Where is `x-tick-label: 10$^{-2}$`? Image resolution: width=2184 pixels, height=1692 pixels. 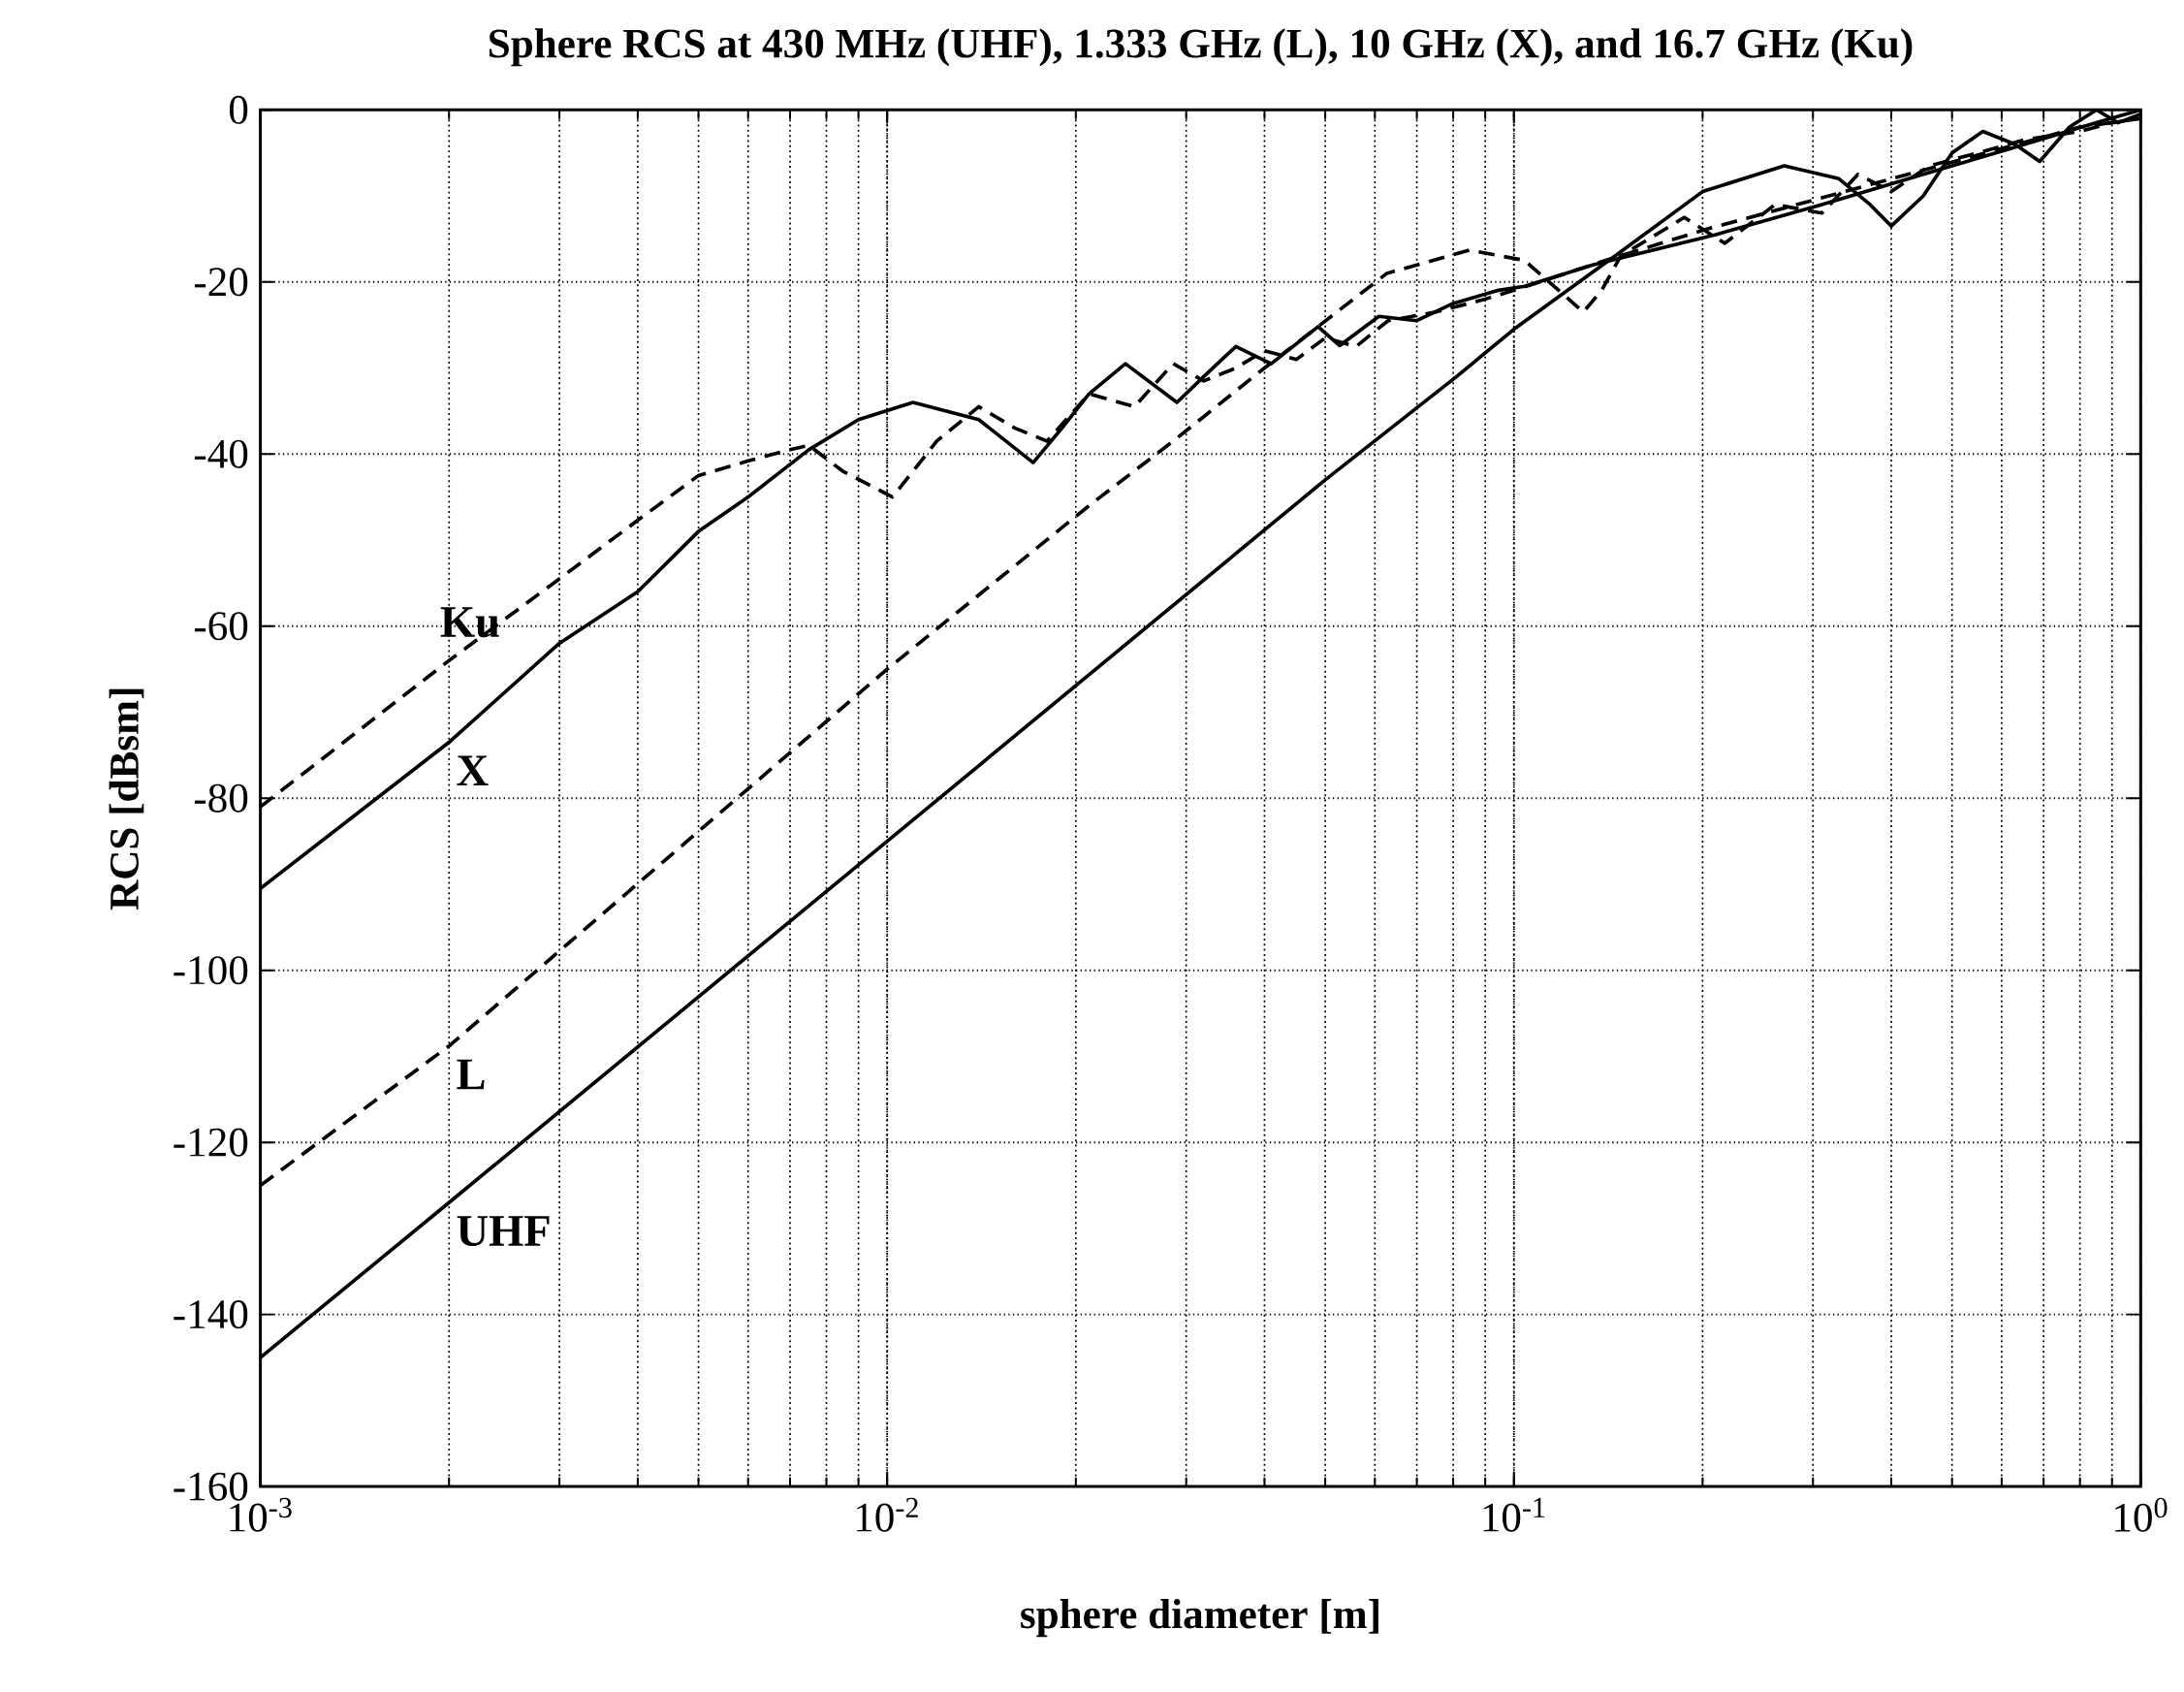
x-tick-label: 10$^{-2}$ is located at coordinates (887, 1515).